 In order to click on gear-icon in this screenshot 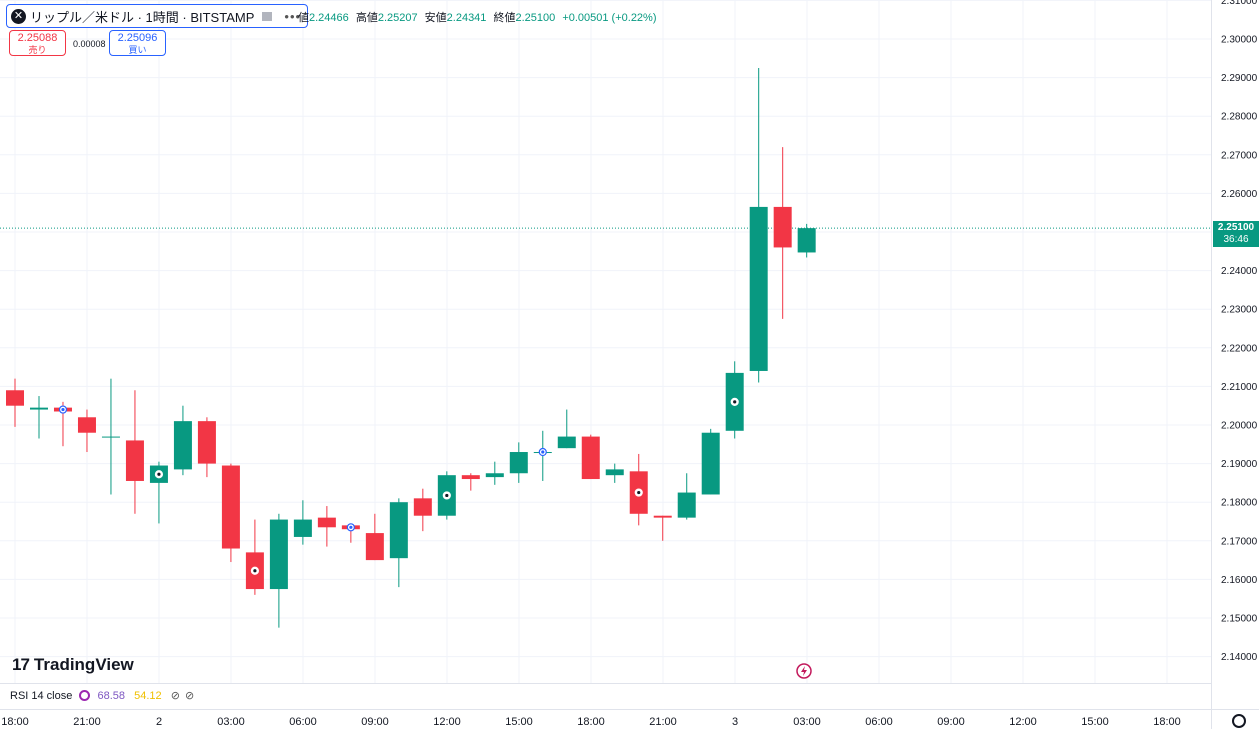, I will do `click(1239, 721)`.